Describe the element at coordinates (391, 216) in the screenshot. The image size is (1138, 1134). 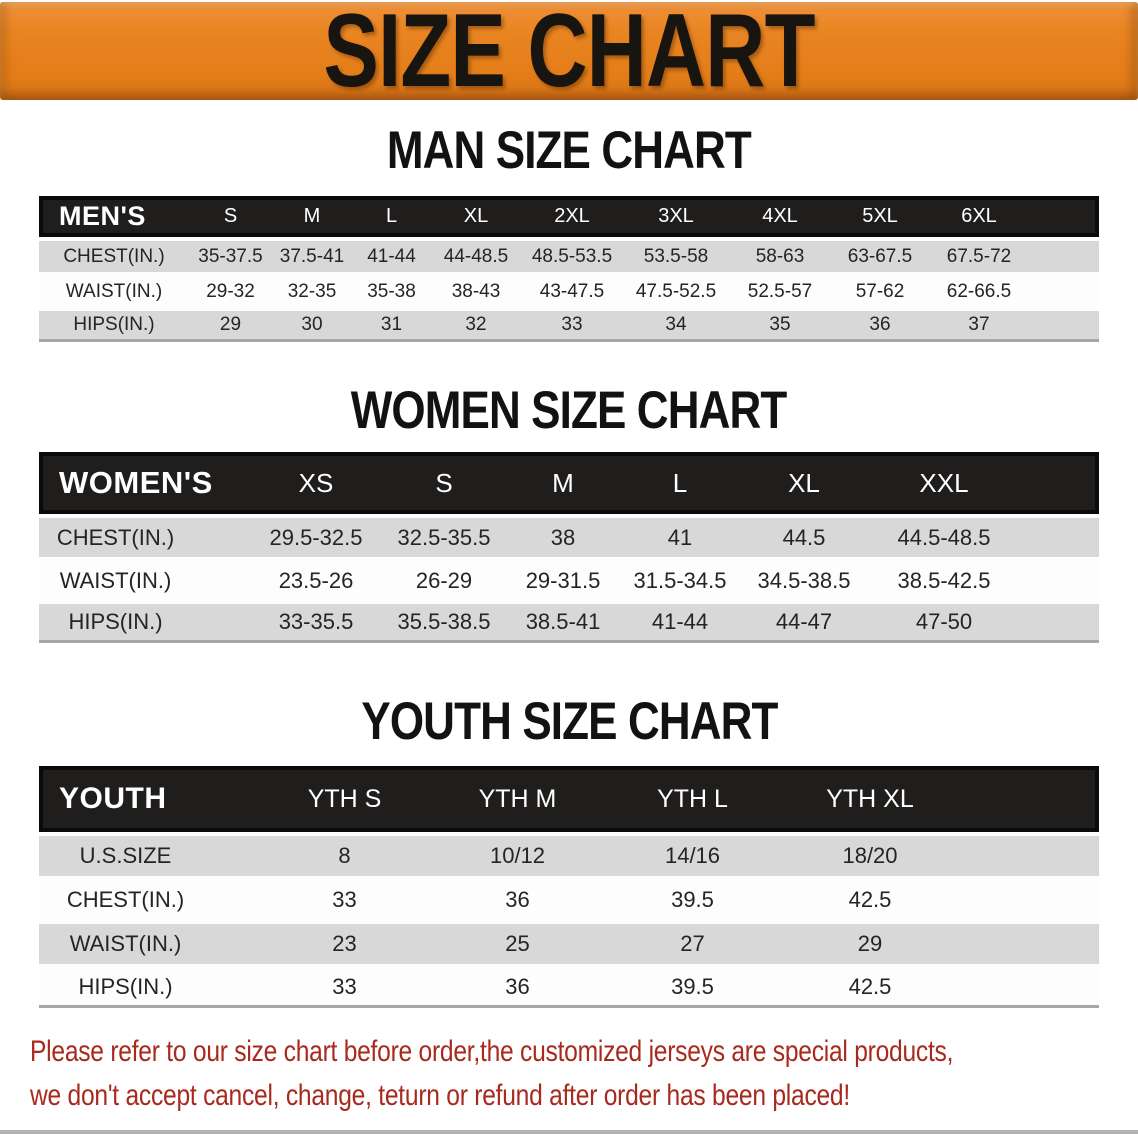
I see `column-header: L` at that location.